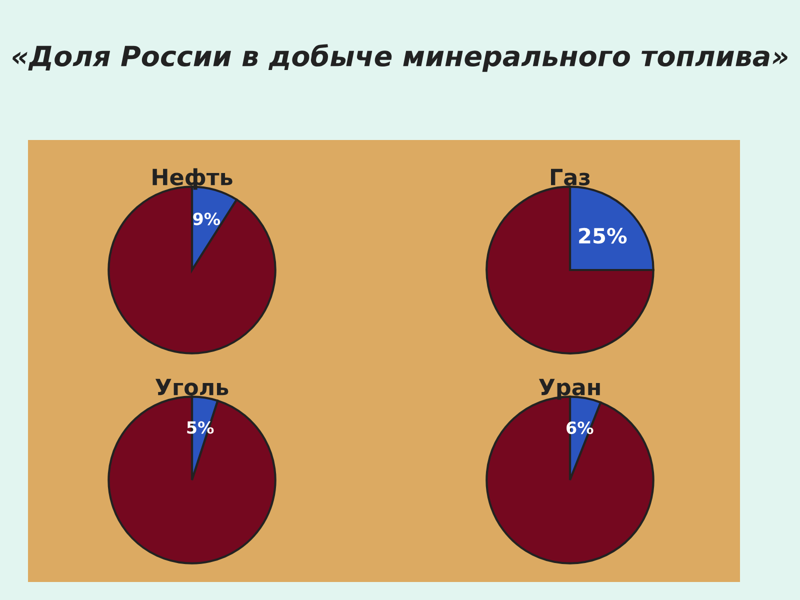 The image size is (800, 600). I want to click on data-label: 25%, so click(603, 236).